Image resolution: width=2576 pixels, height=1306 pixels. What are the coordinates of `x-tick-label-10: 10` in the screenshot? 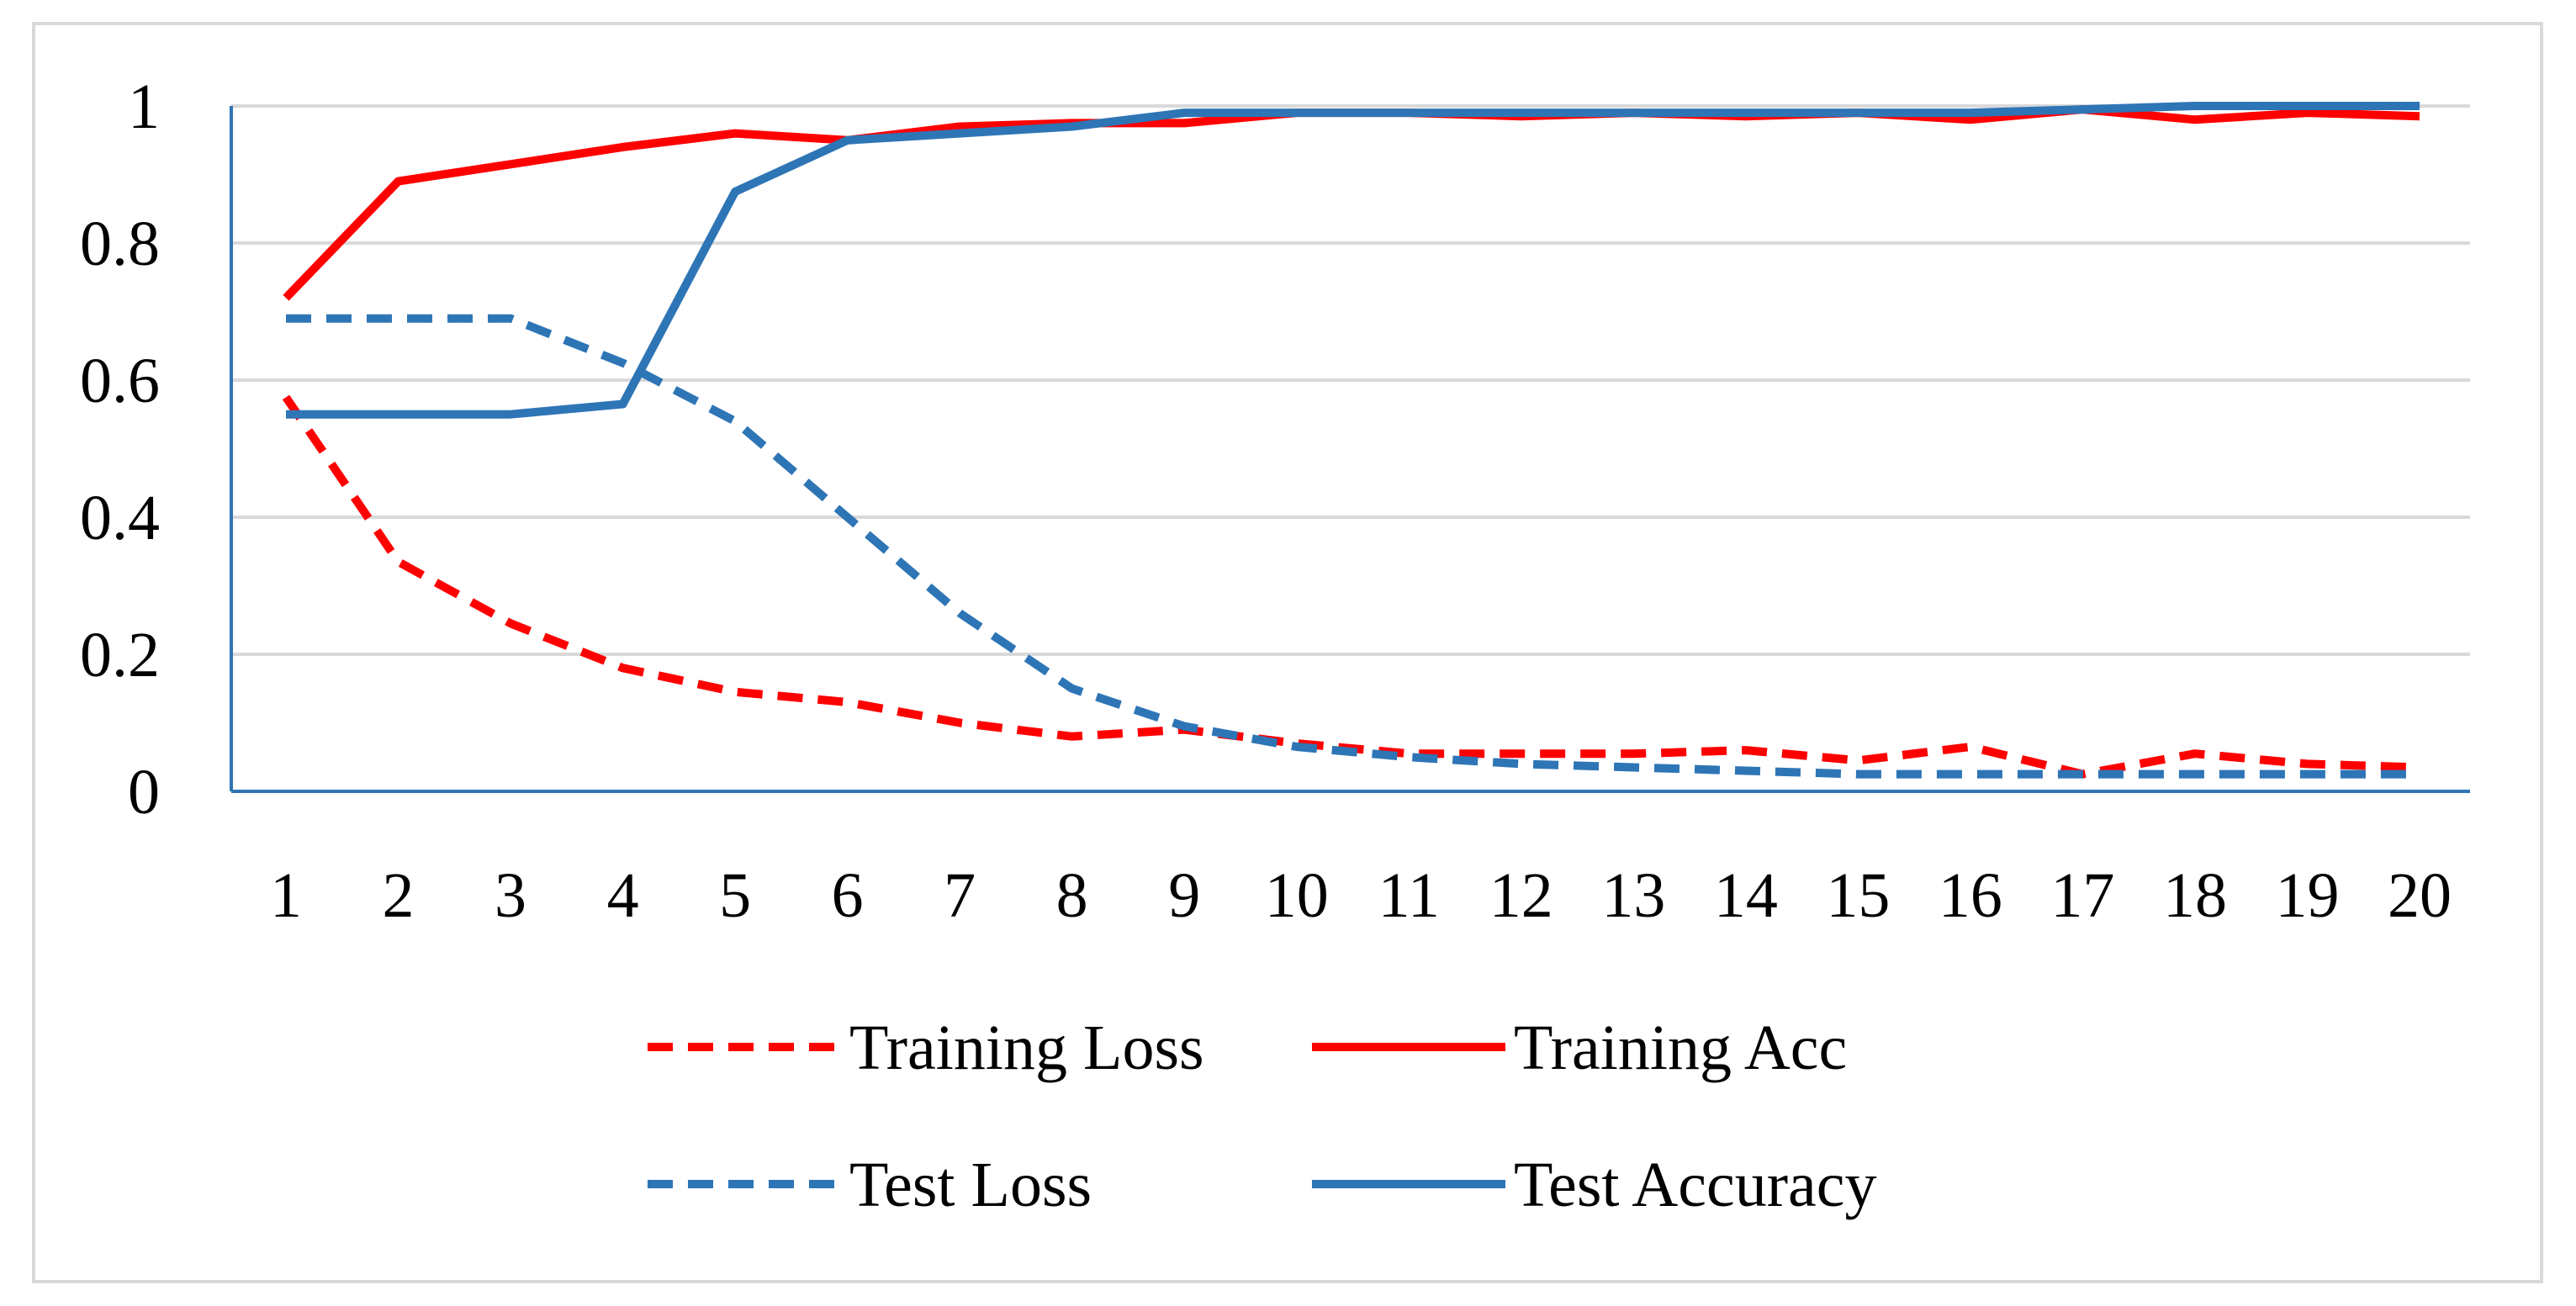 It's located at (1297, 895).